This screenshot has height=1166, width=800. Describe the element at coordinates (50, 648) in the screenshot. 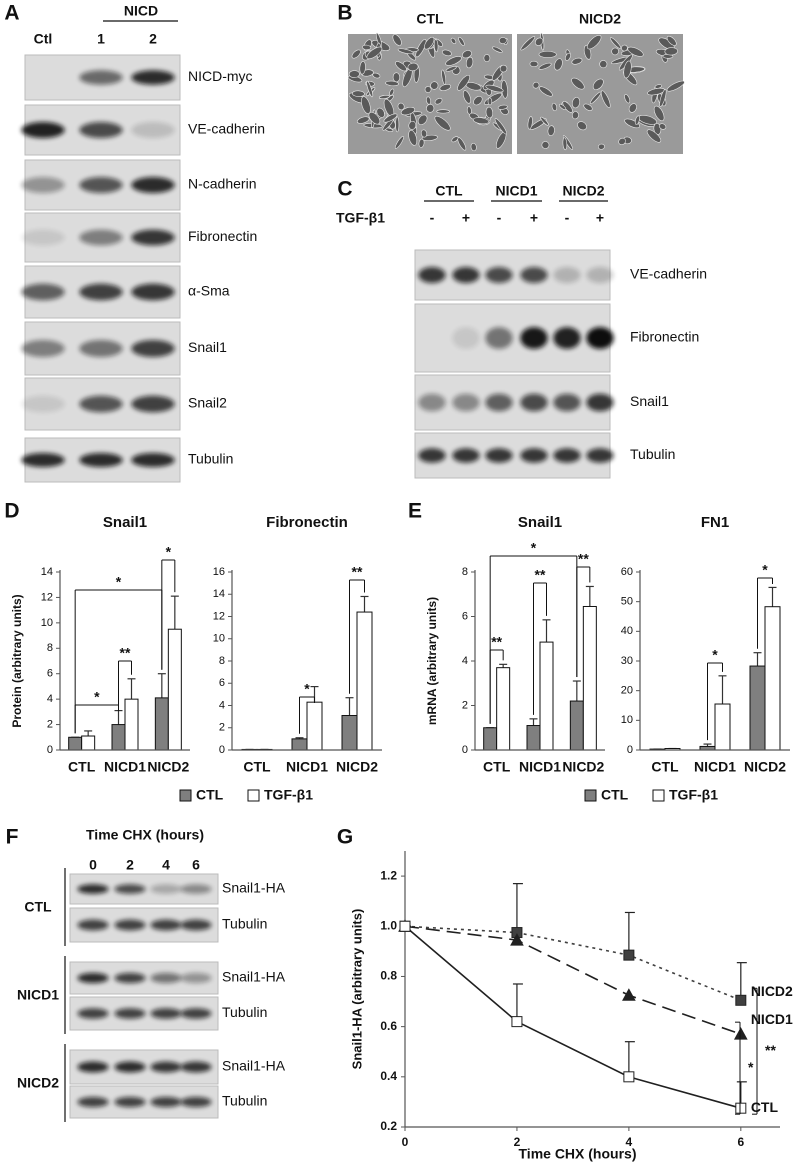

I see `y-tick-label: 8` at that location.